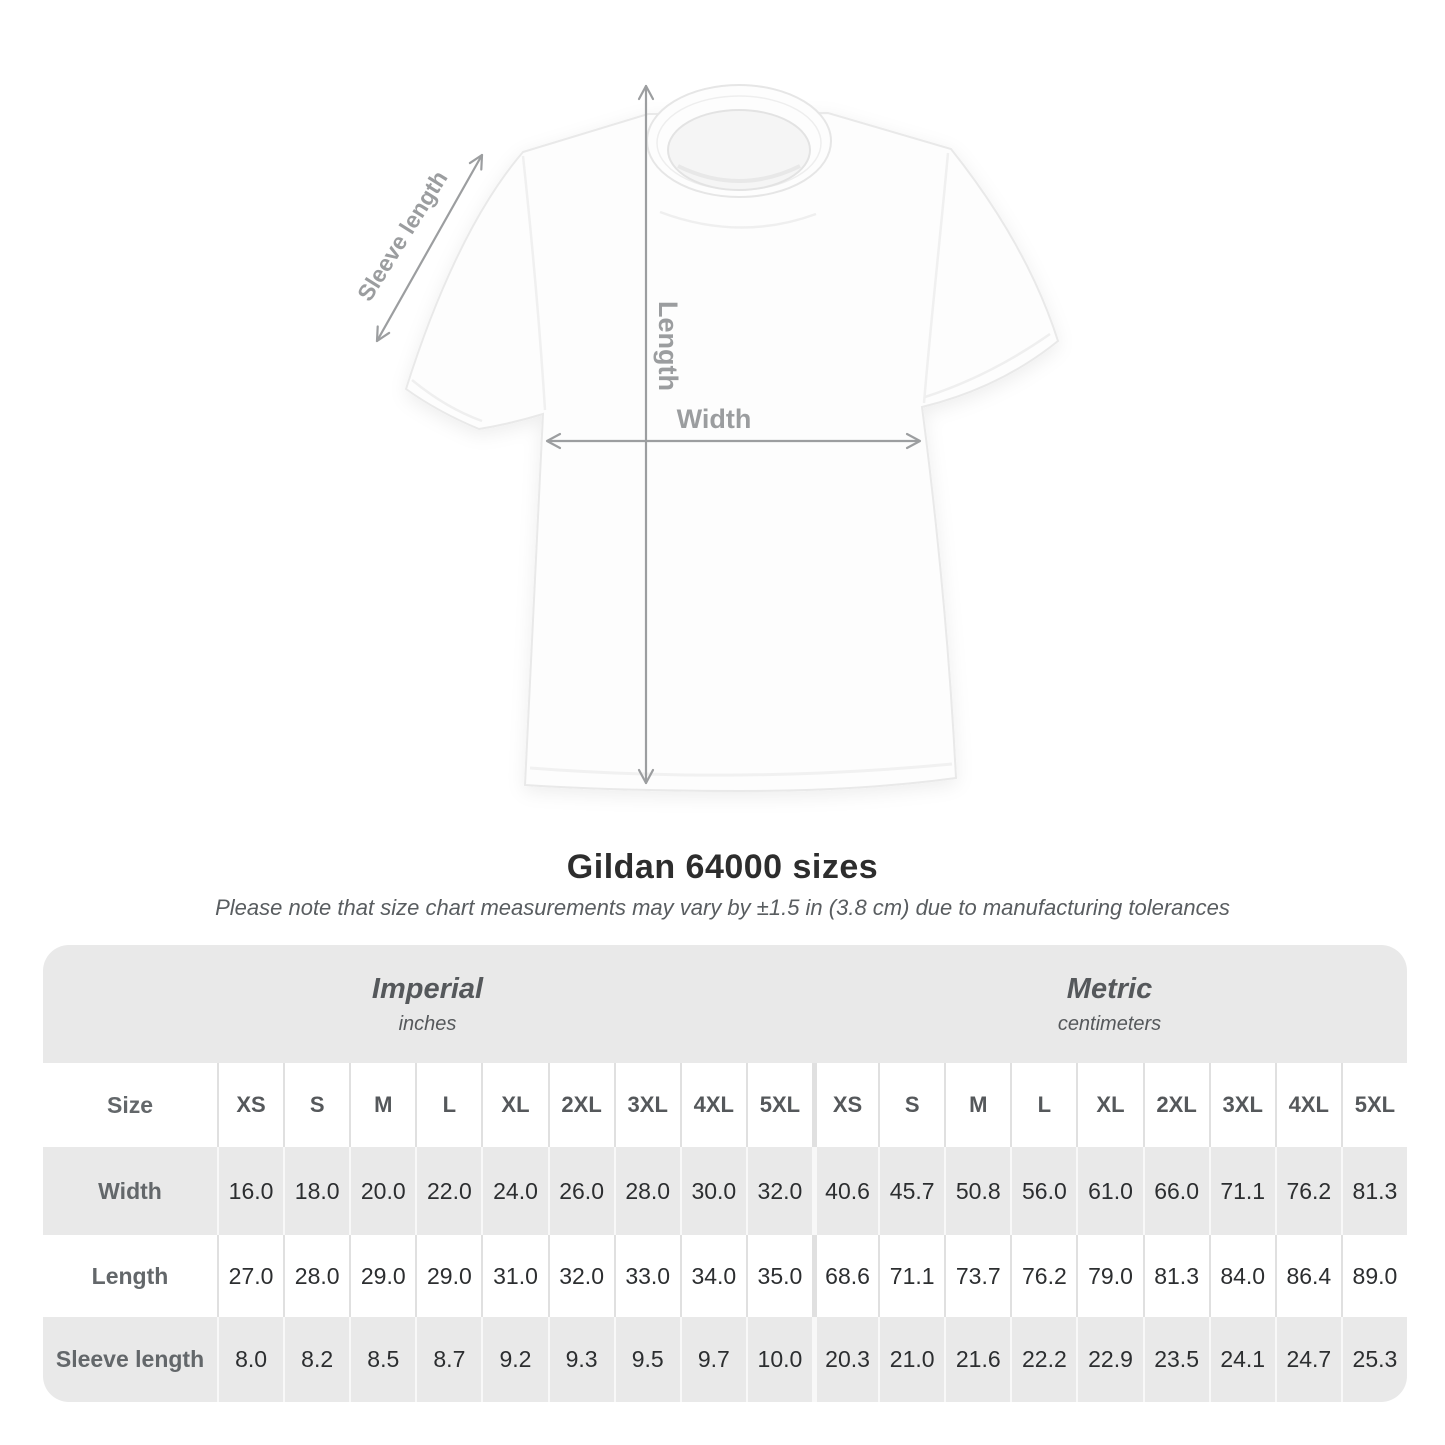 The width and height of the screenshot is (1445, 1445). Describe the element at coordinates (733, 441) in the screenshot. I see `width-arrow` at that location.